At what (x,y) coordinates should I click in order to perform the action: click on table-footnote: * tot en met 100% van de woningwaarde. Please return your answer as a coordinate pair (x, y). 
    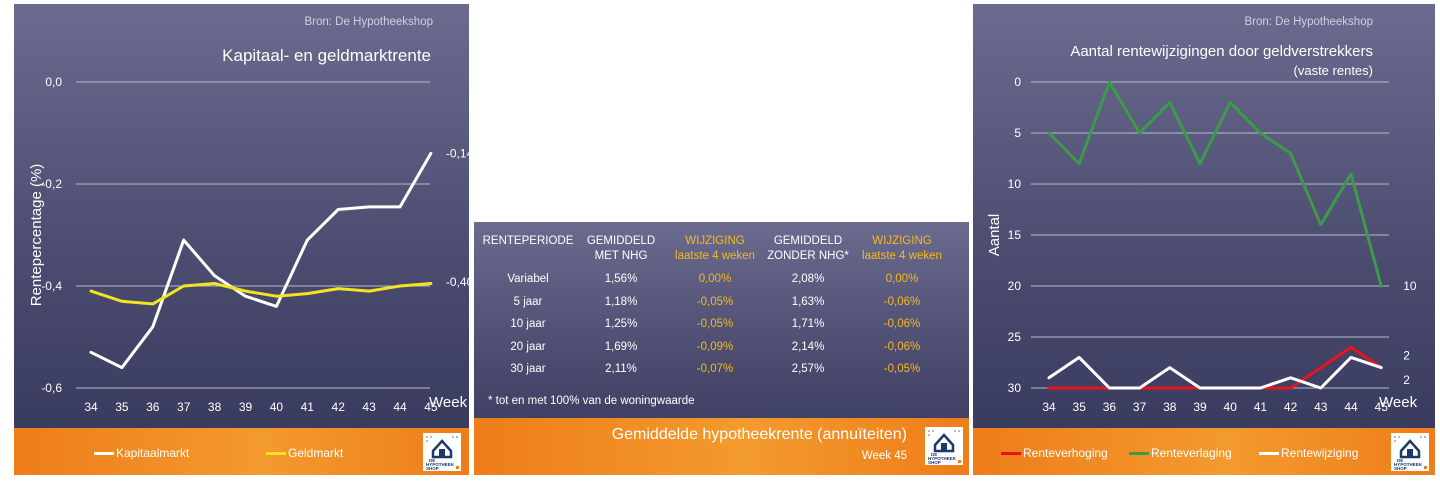
    Looking at the image, I should click on (591, 401).